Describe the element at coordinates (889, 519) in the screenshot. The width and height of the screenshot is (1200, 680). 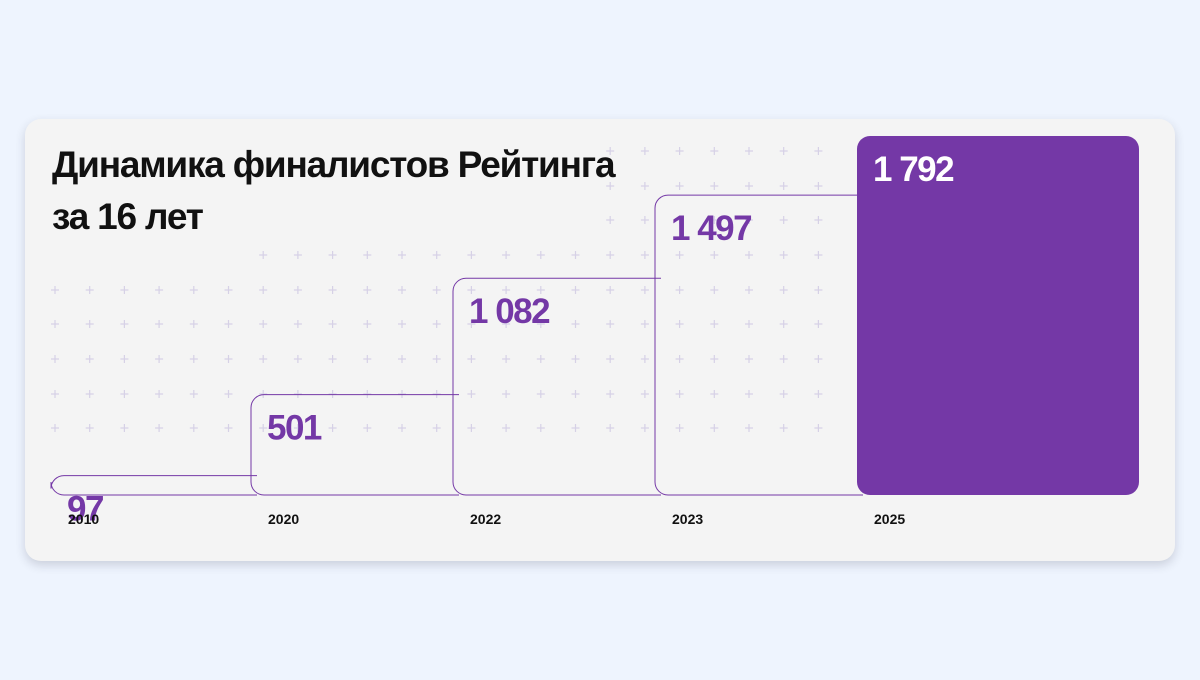
I see `x-tick-label-2025: 2025` at that location.